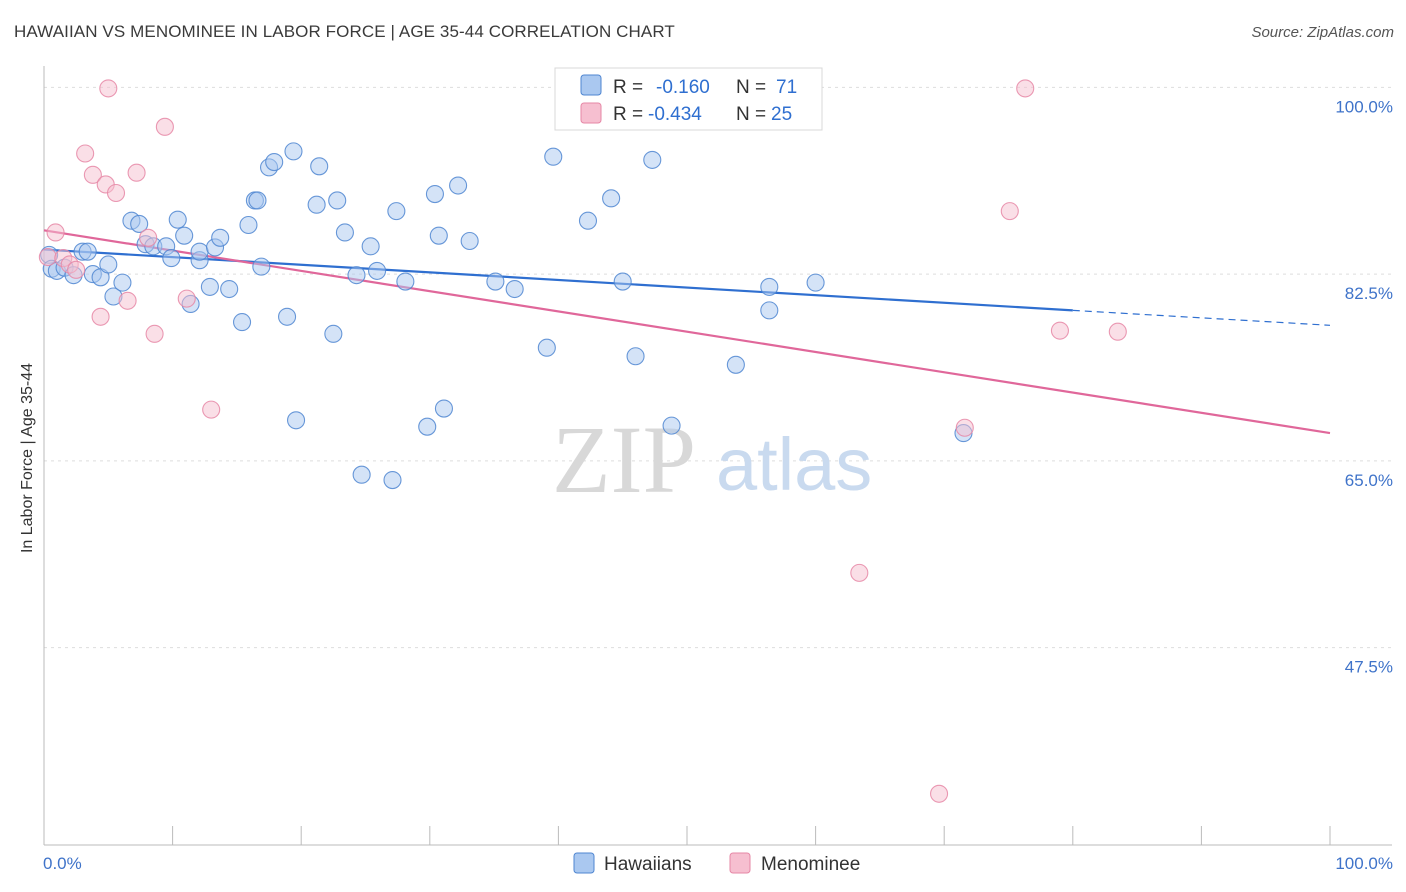  What do you see at coordinates (591, 85) in the screenshot?
I see `legend-swatch-hawaiians` at bounding box center [591, 85].